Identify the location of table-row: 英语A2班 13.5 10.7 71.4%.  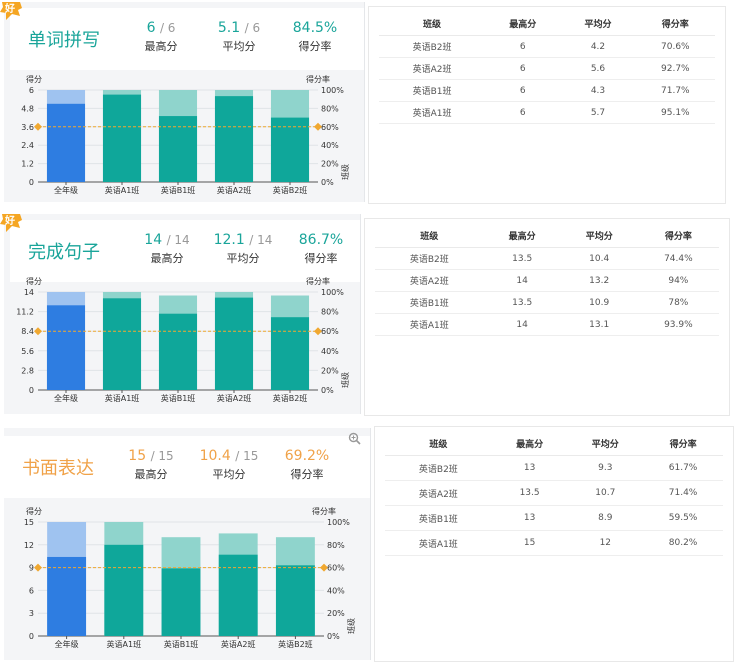
(554, 493).